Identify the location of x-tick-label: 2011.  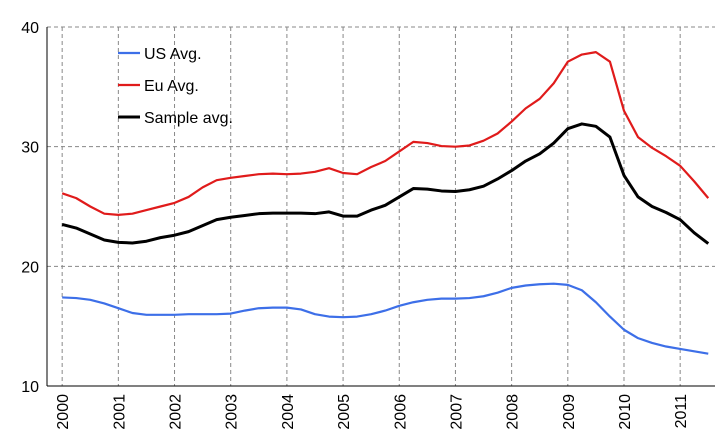
(681, 411).